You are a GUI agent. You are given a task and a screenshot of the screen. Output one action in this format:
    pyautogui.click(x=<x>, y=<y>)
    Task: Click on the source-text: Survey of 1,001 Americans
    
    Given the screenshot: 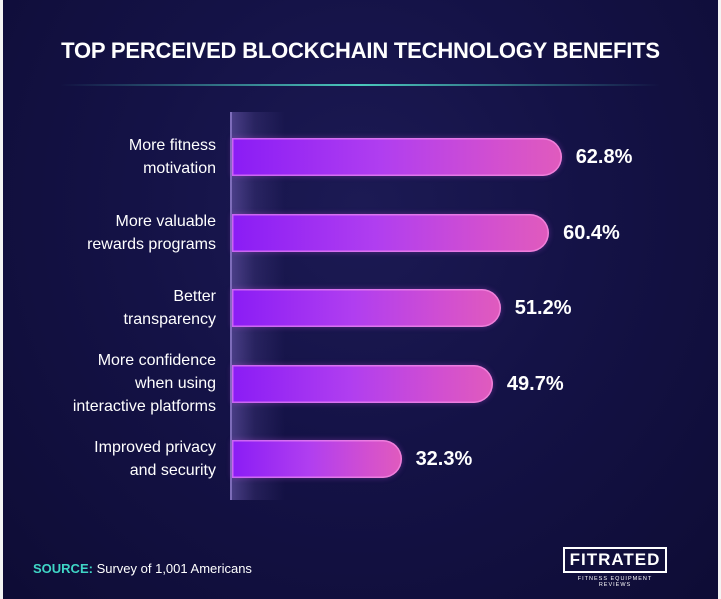 What is the action you would take?
    pyautogui.click(x=172, y=568)
    